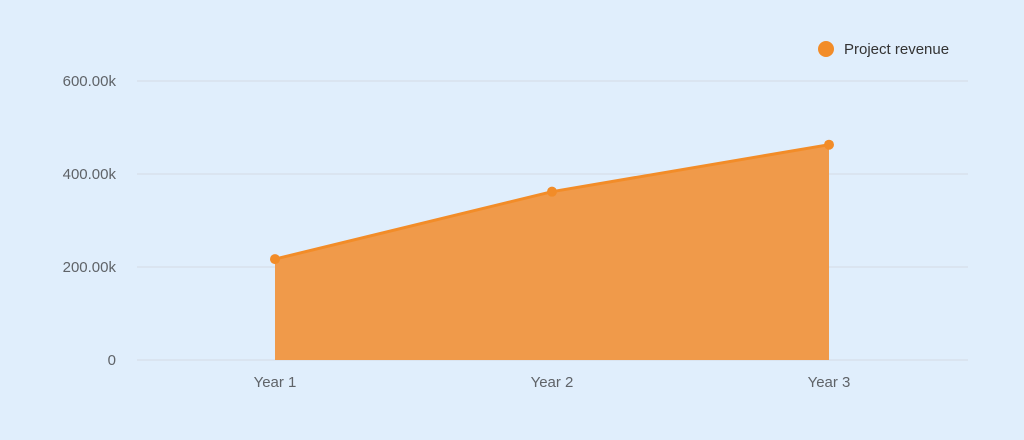 This screenshot has height=440, width=1024. What do you see at coordinates (90, 174) in the screenshot?
I see `y-tick-label: 400.00k` at bounding box center [90, 174].